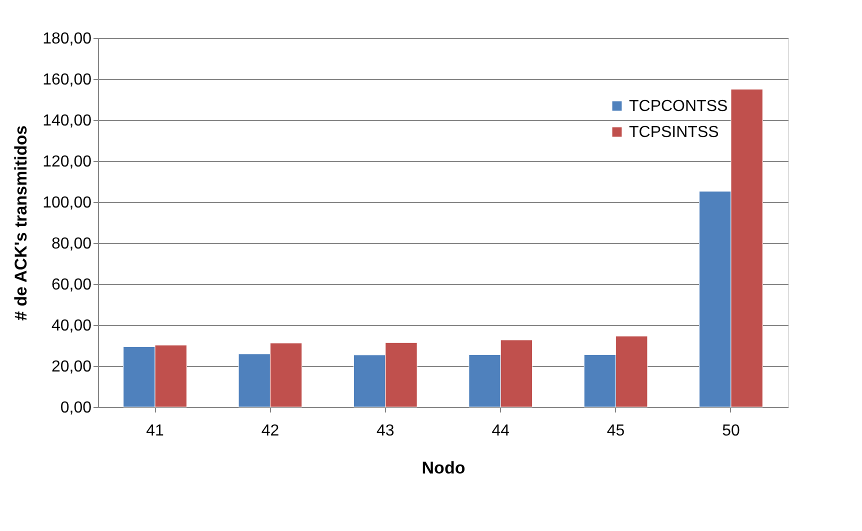  What do you see at coordinates (67, 121) in the screenshot?
I see `y-tick-label: 140,00` at bounding box center [67, 121].